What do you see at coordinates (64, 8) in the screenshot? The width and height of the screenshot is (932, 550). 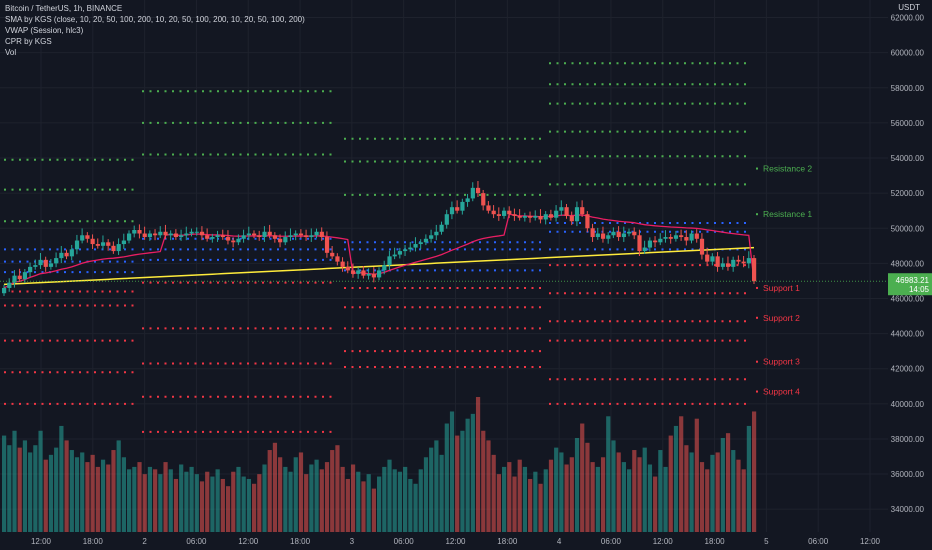 I see `legend-symbol: Bitcoin / TetherUS, 1h, BINANCE` at bounding box center [64, 8].